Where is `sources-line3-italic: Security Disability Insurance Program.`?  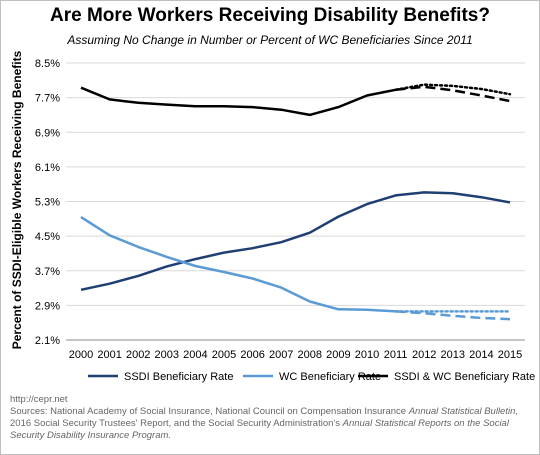
sources-line3-italic: Security Disability Insurance Program. is located at coordinates (91, 435).